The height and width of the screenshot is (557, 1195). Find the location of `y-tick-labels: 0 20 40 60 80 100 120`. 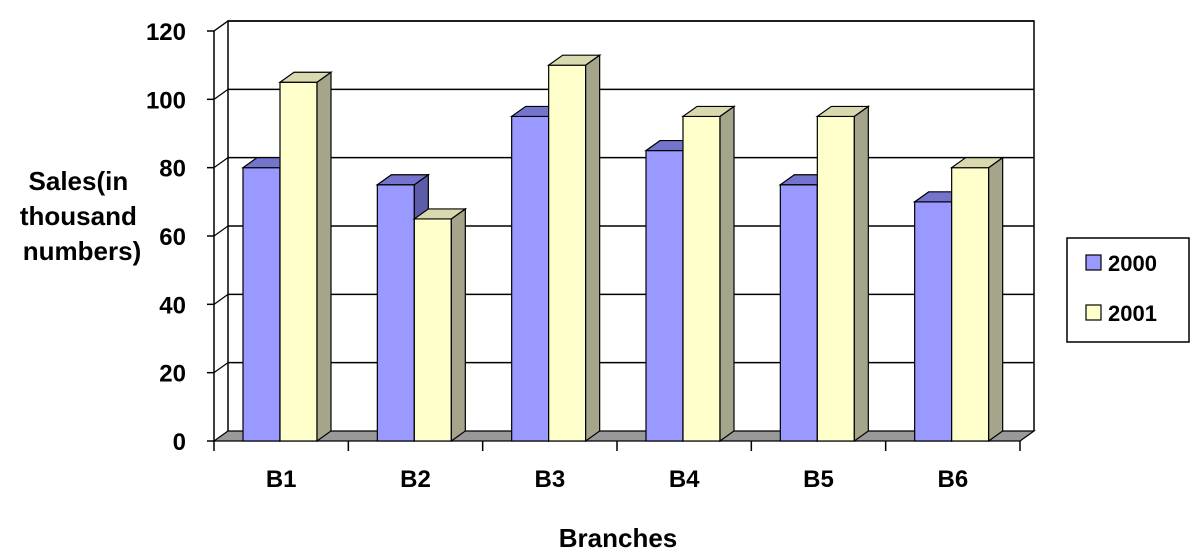

y-tick-labels: 0 20 40 60 80 100 120 is located at coordinates (166, 237).